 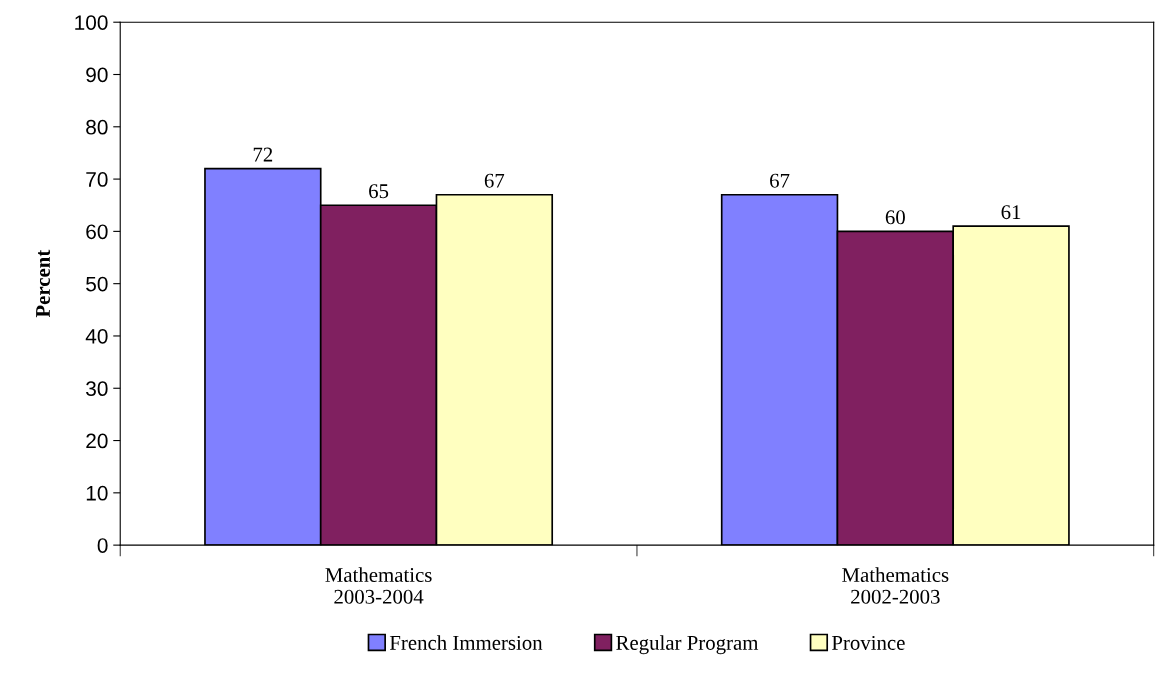 I want to click on data-label: 60, so click(x=895, y=217).